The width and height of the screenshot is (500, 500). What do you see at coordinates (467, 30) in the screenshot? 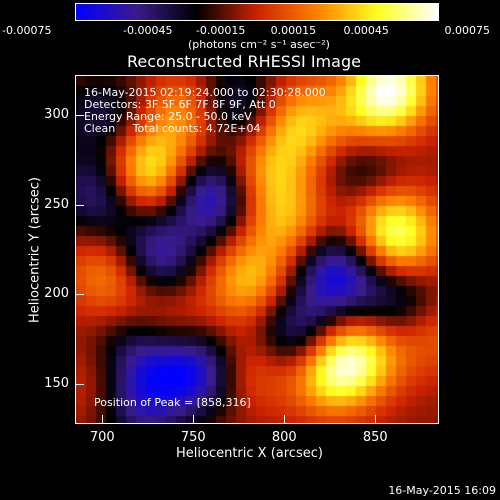
I see `colorbar-tick-label: 0.00075` at bounding box center [467, 30].